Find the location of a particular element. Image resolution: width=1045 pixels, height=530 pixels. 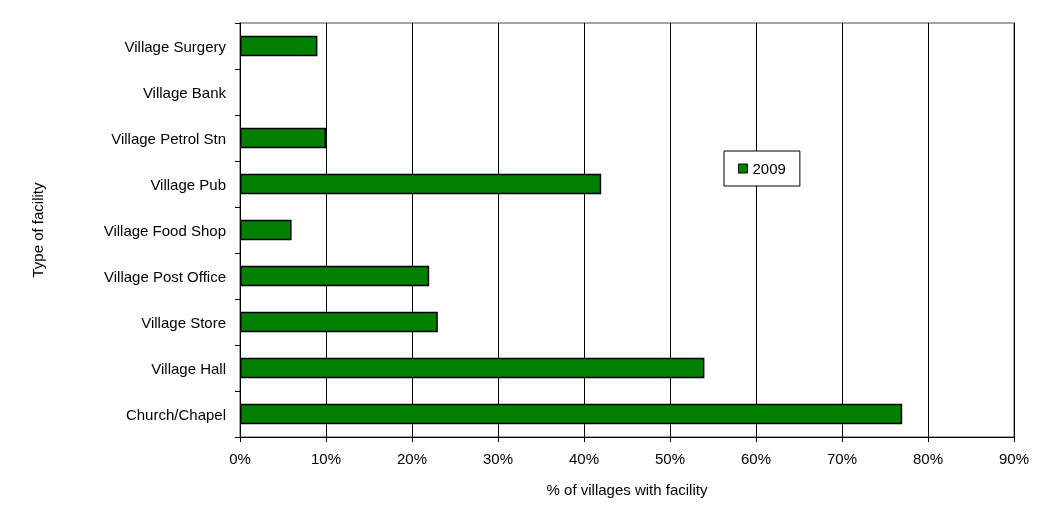

y-tick-label: Church/Chapel is located at coordinates (175, 414).